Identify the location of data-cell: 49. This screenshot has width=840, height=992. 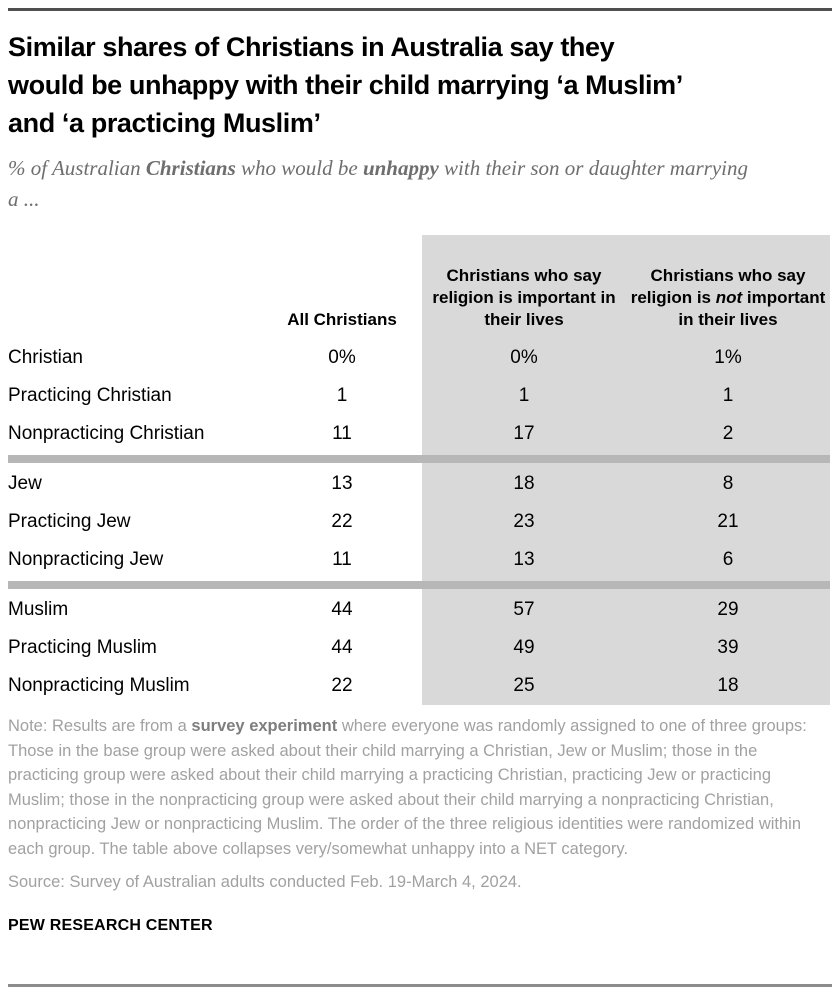
(524, 647).